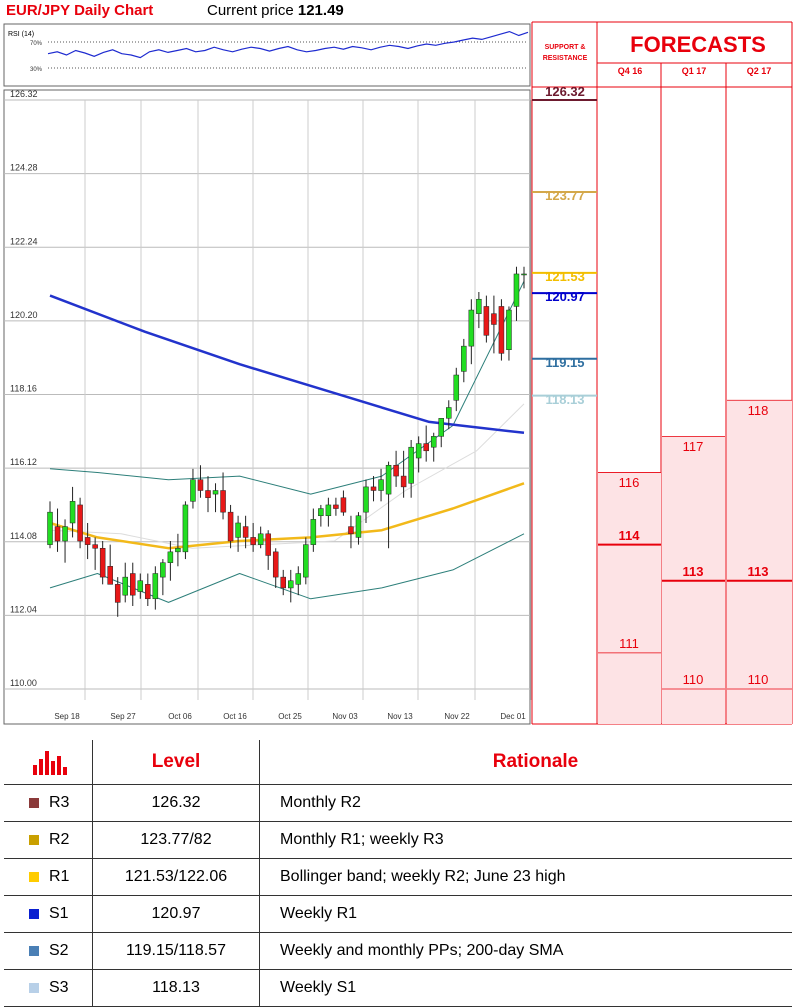  What do you see at coordinates (629, 535) in the screenshot?
I see `forecast-mid-value: 114` at bounding box center [629, 535].